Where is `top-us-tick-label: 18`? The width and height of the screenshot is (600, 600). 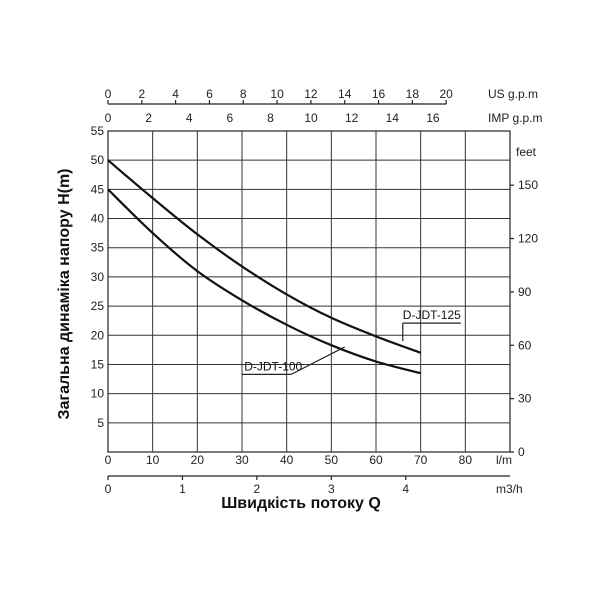 top-us-tick-label: 18 is located at coordinates (413, 94).